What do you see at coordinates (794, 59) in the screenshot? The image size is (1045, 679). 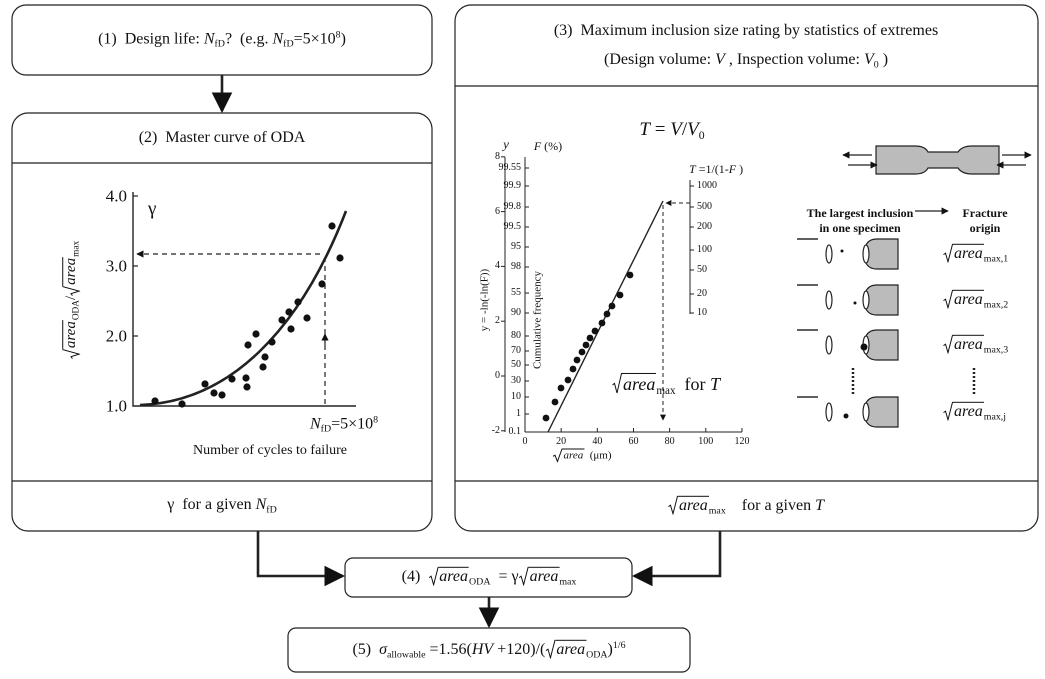 I see `text-part: , Inspection volume:` at bounding box center [794, 59].